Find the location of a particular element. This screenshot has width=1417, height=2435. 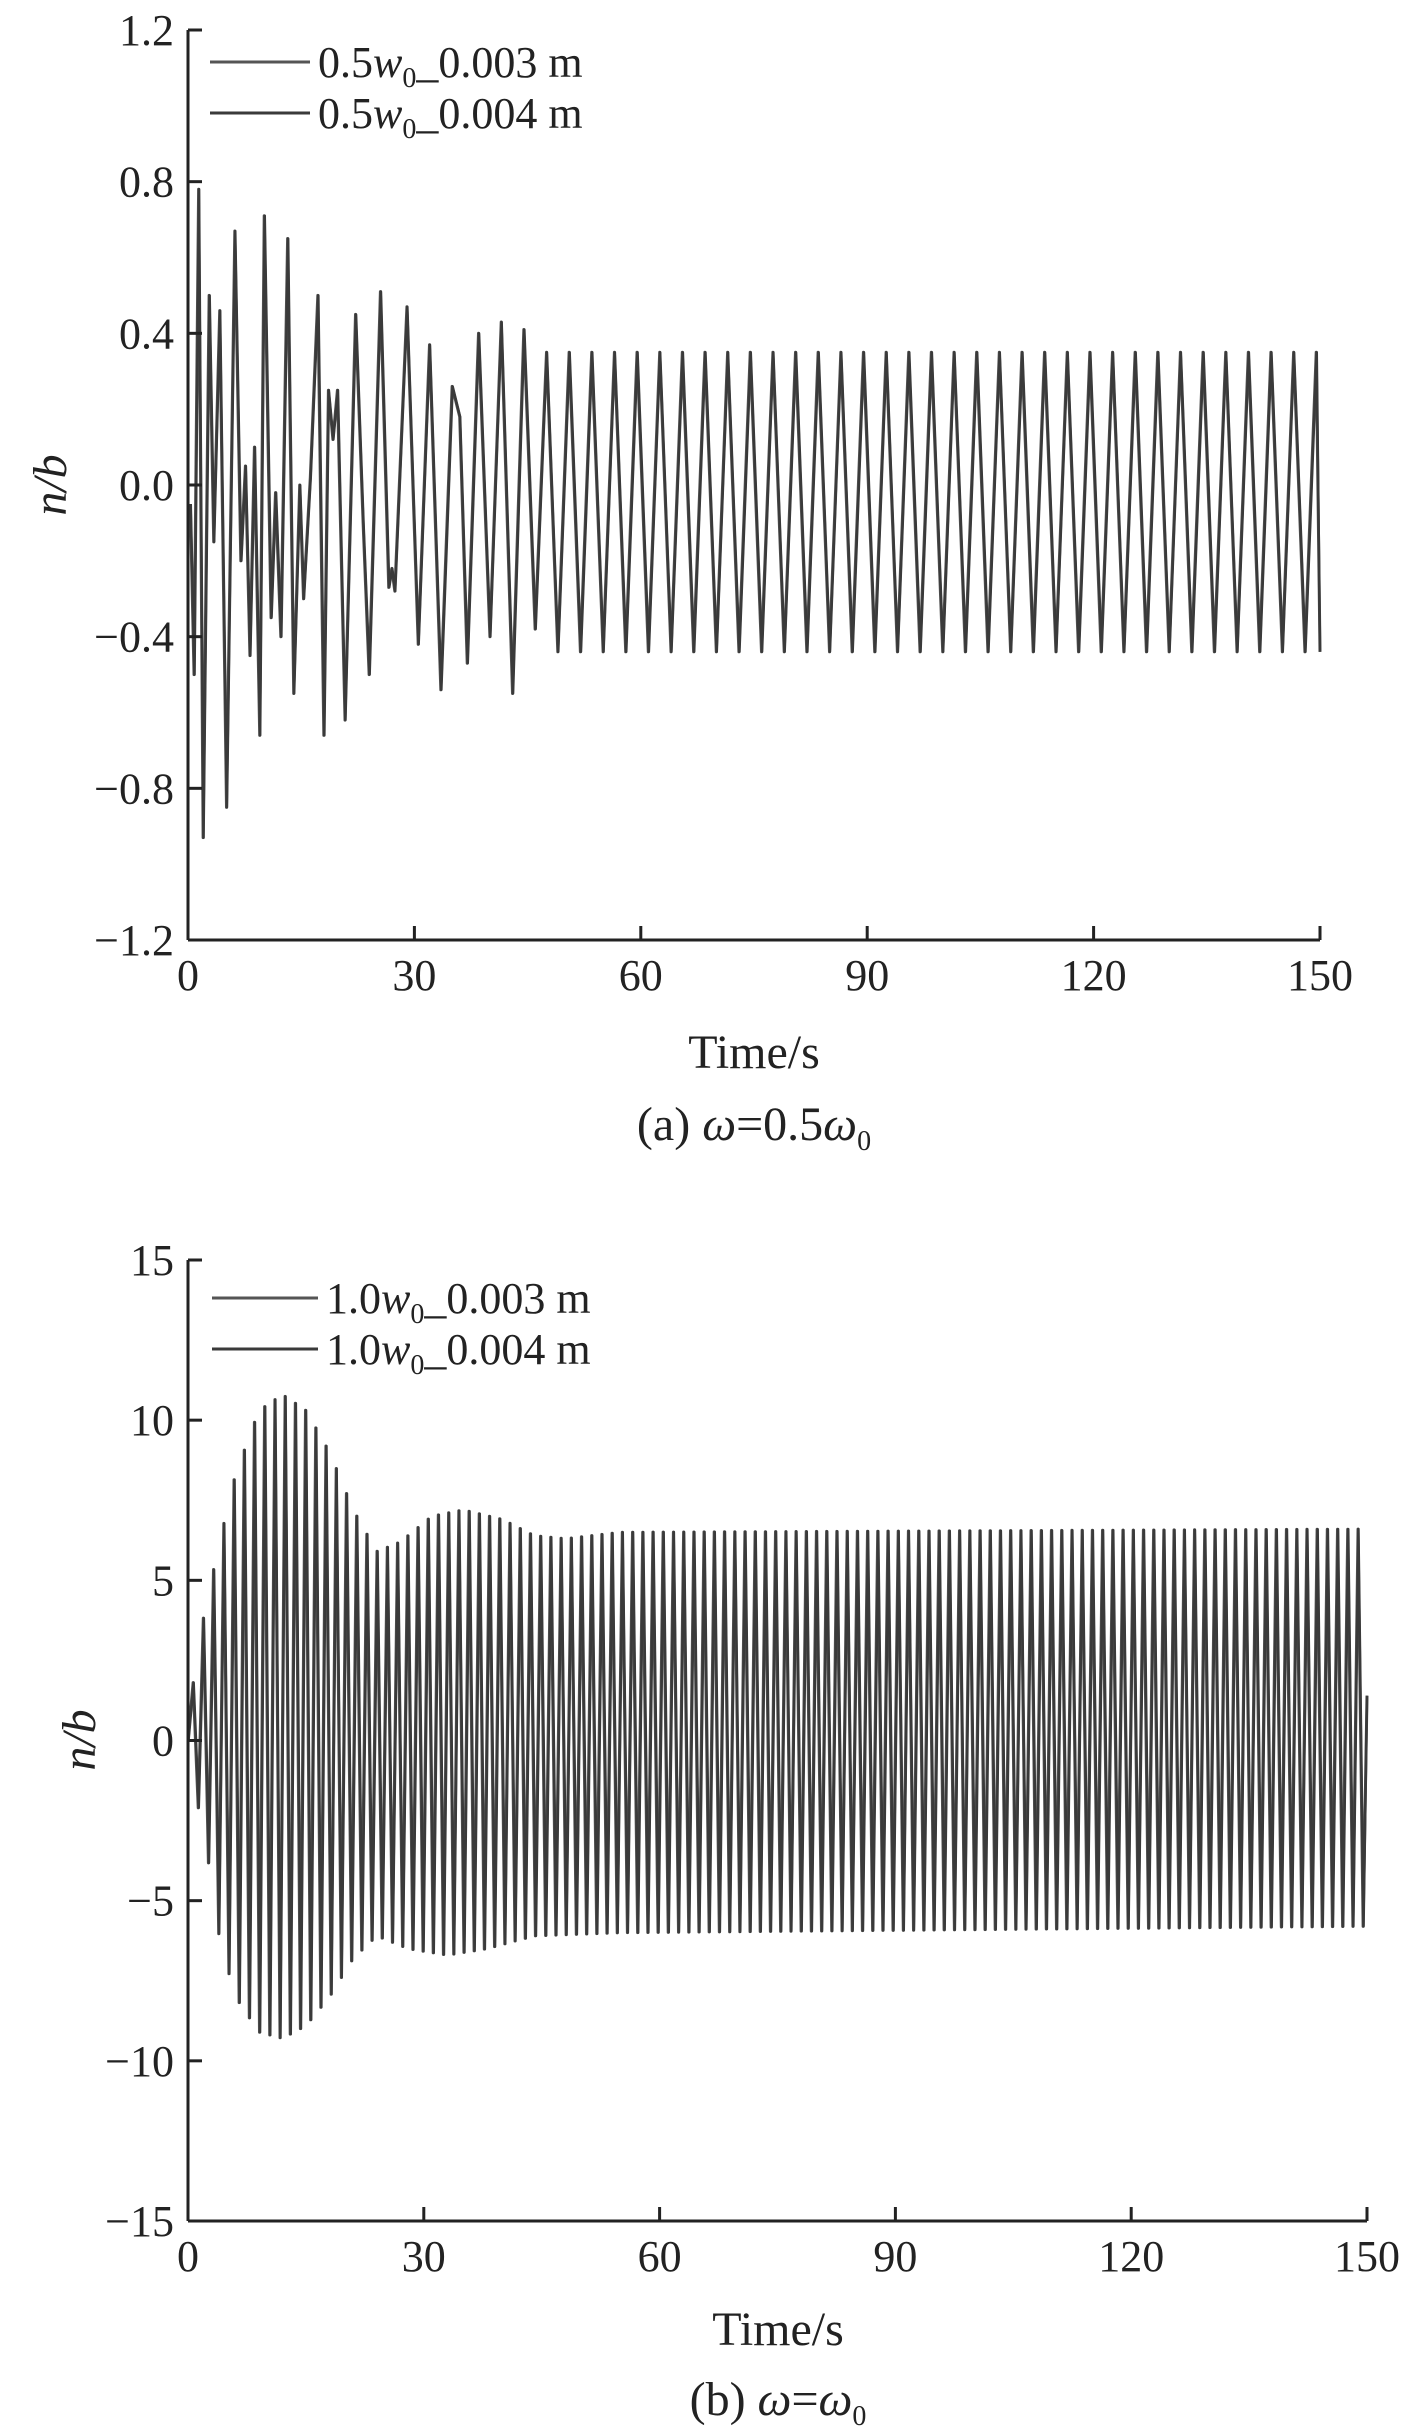

legend-a: 0.5w0_0.003 m 0.5w0_0.004 m is located at coordinates (396, 91).